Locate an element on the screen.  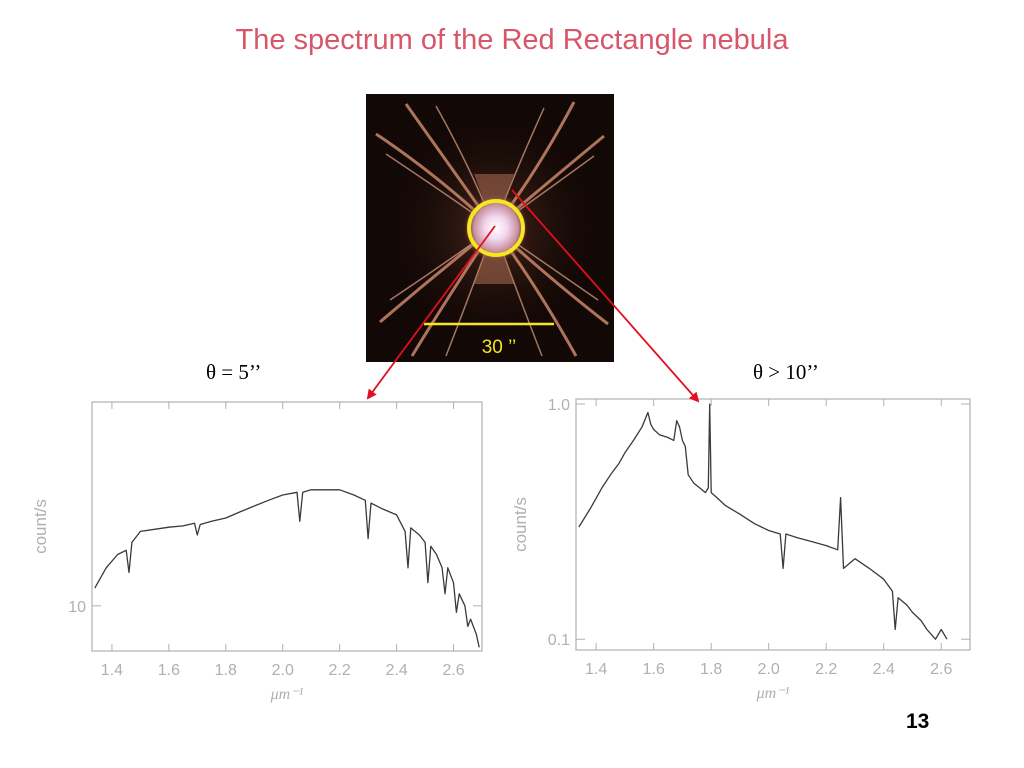
y-tick-label: 1.0 is located at coordinates (559, 405).